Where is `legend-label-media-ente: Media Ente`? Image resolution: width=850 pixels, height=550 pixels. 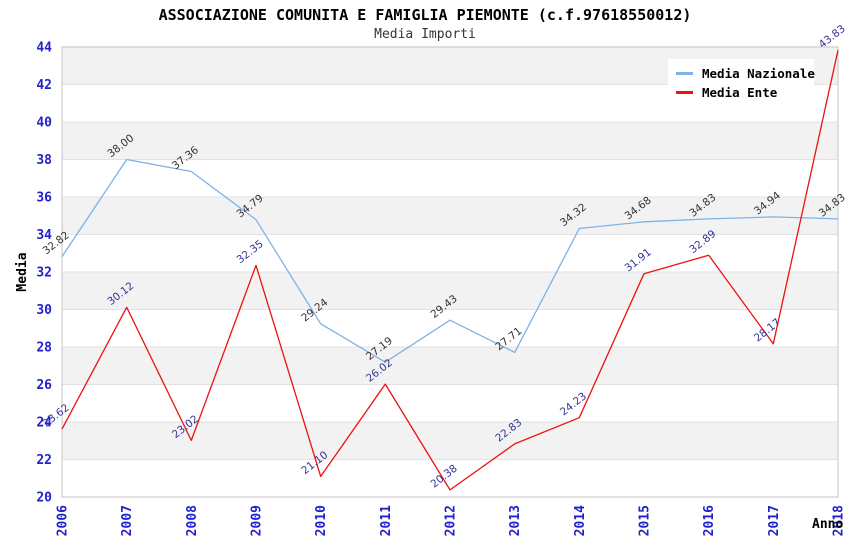
legend-label-media-ente: Media Ente is located at coordinates (740, 92).